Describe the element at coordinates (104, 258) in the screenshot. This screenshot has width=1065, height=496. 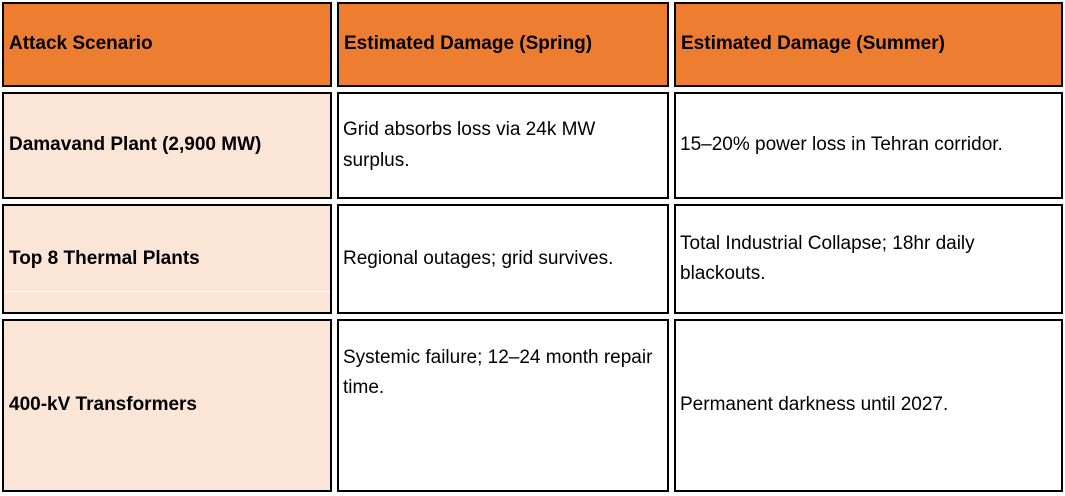
I see `scenario-label: Top 8 Thermal Plants` at that location.